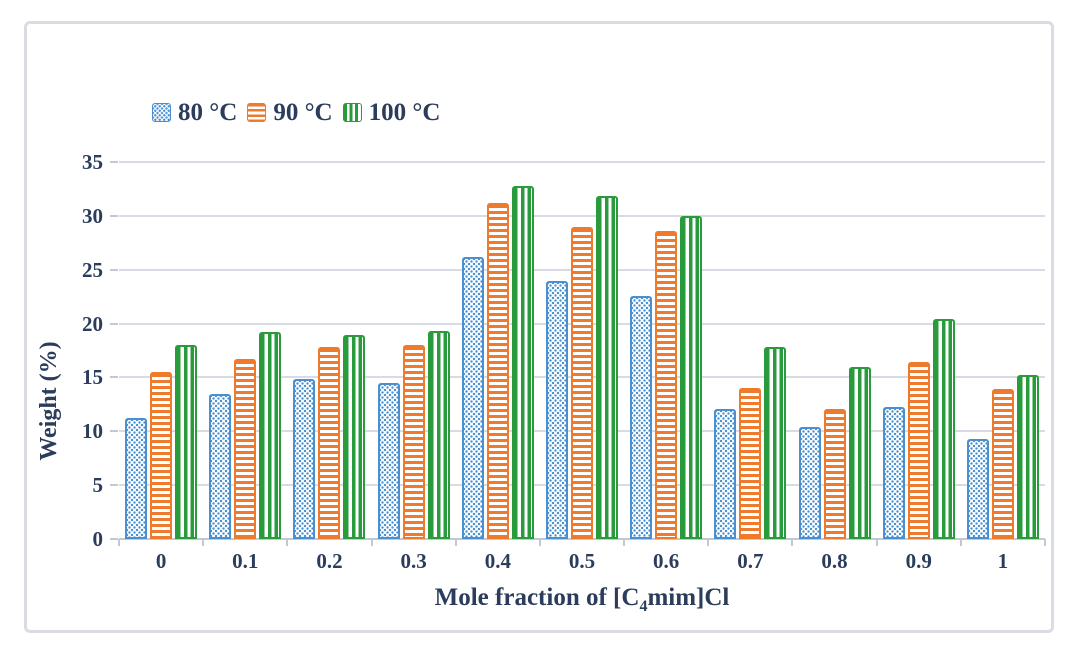  I want to click on x-axis-title-prefix: Mole fraction of [C, so click(537, 597).